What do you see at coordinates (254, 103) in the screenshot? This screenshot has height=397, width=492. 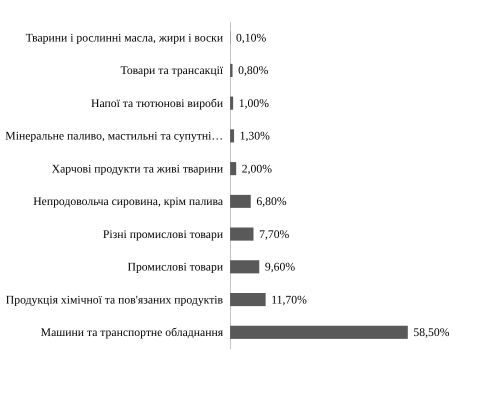 I see `data-label: 1,00%` at bounding box center [254, 103].